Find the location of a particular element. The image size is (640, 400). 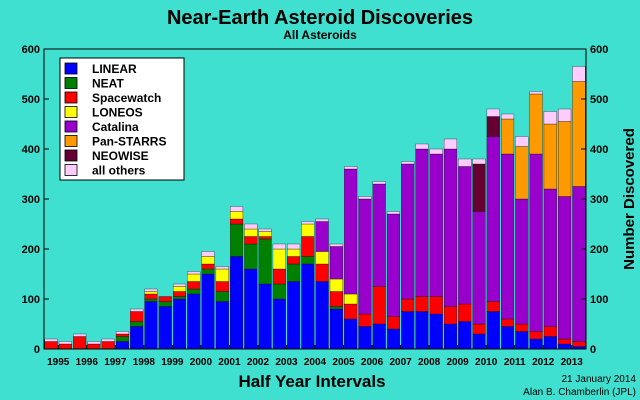

x-tick-label: 2002 is located at coordinates (258, 362).